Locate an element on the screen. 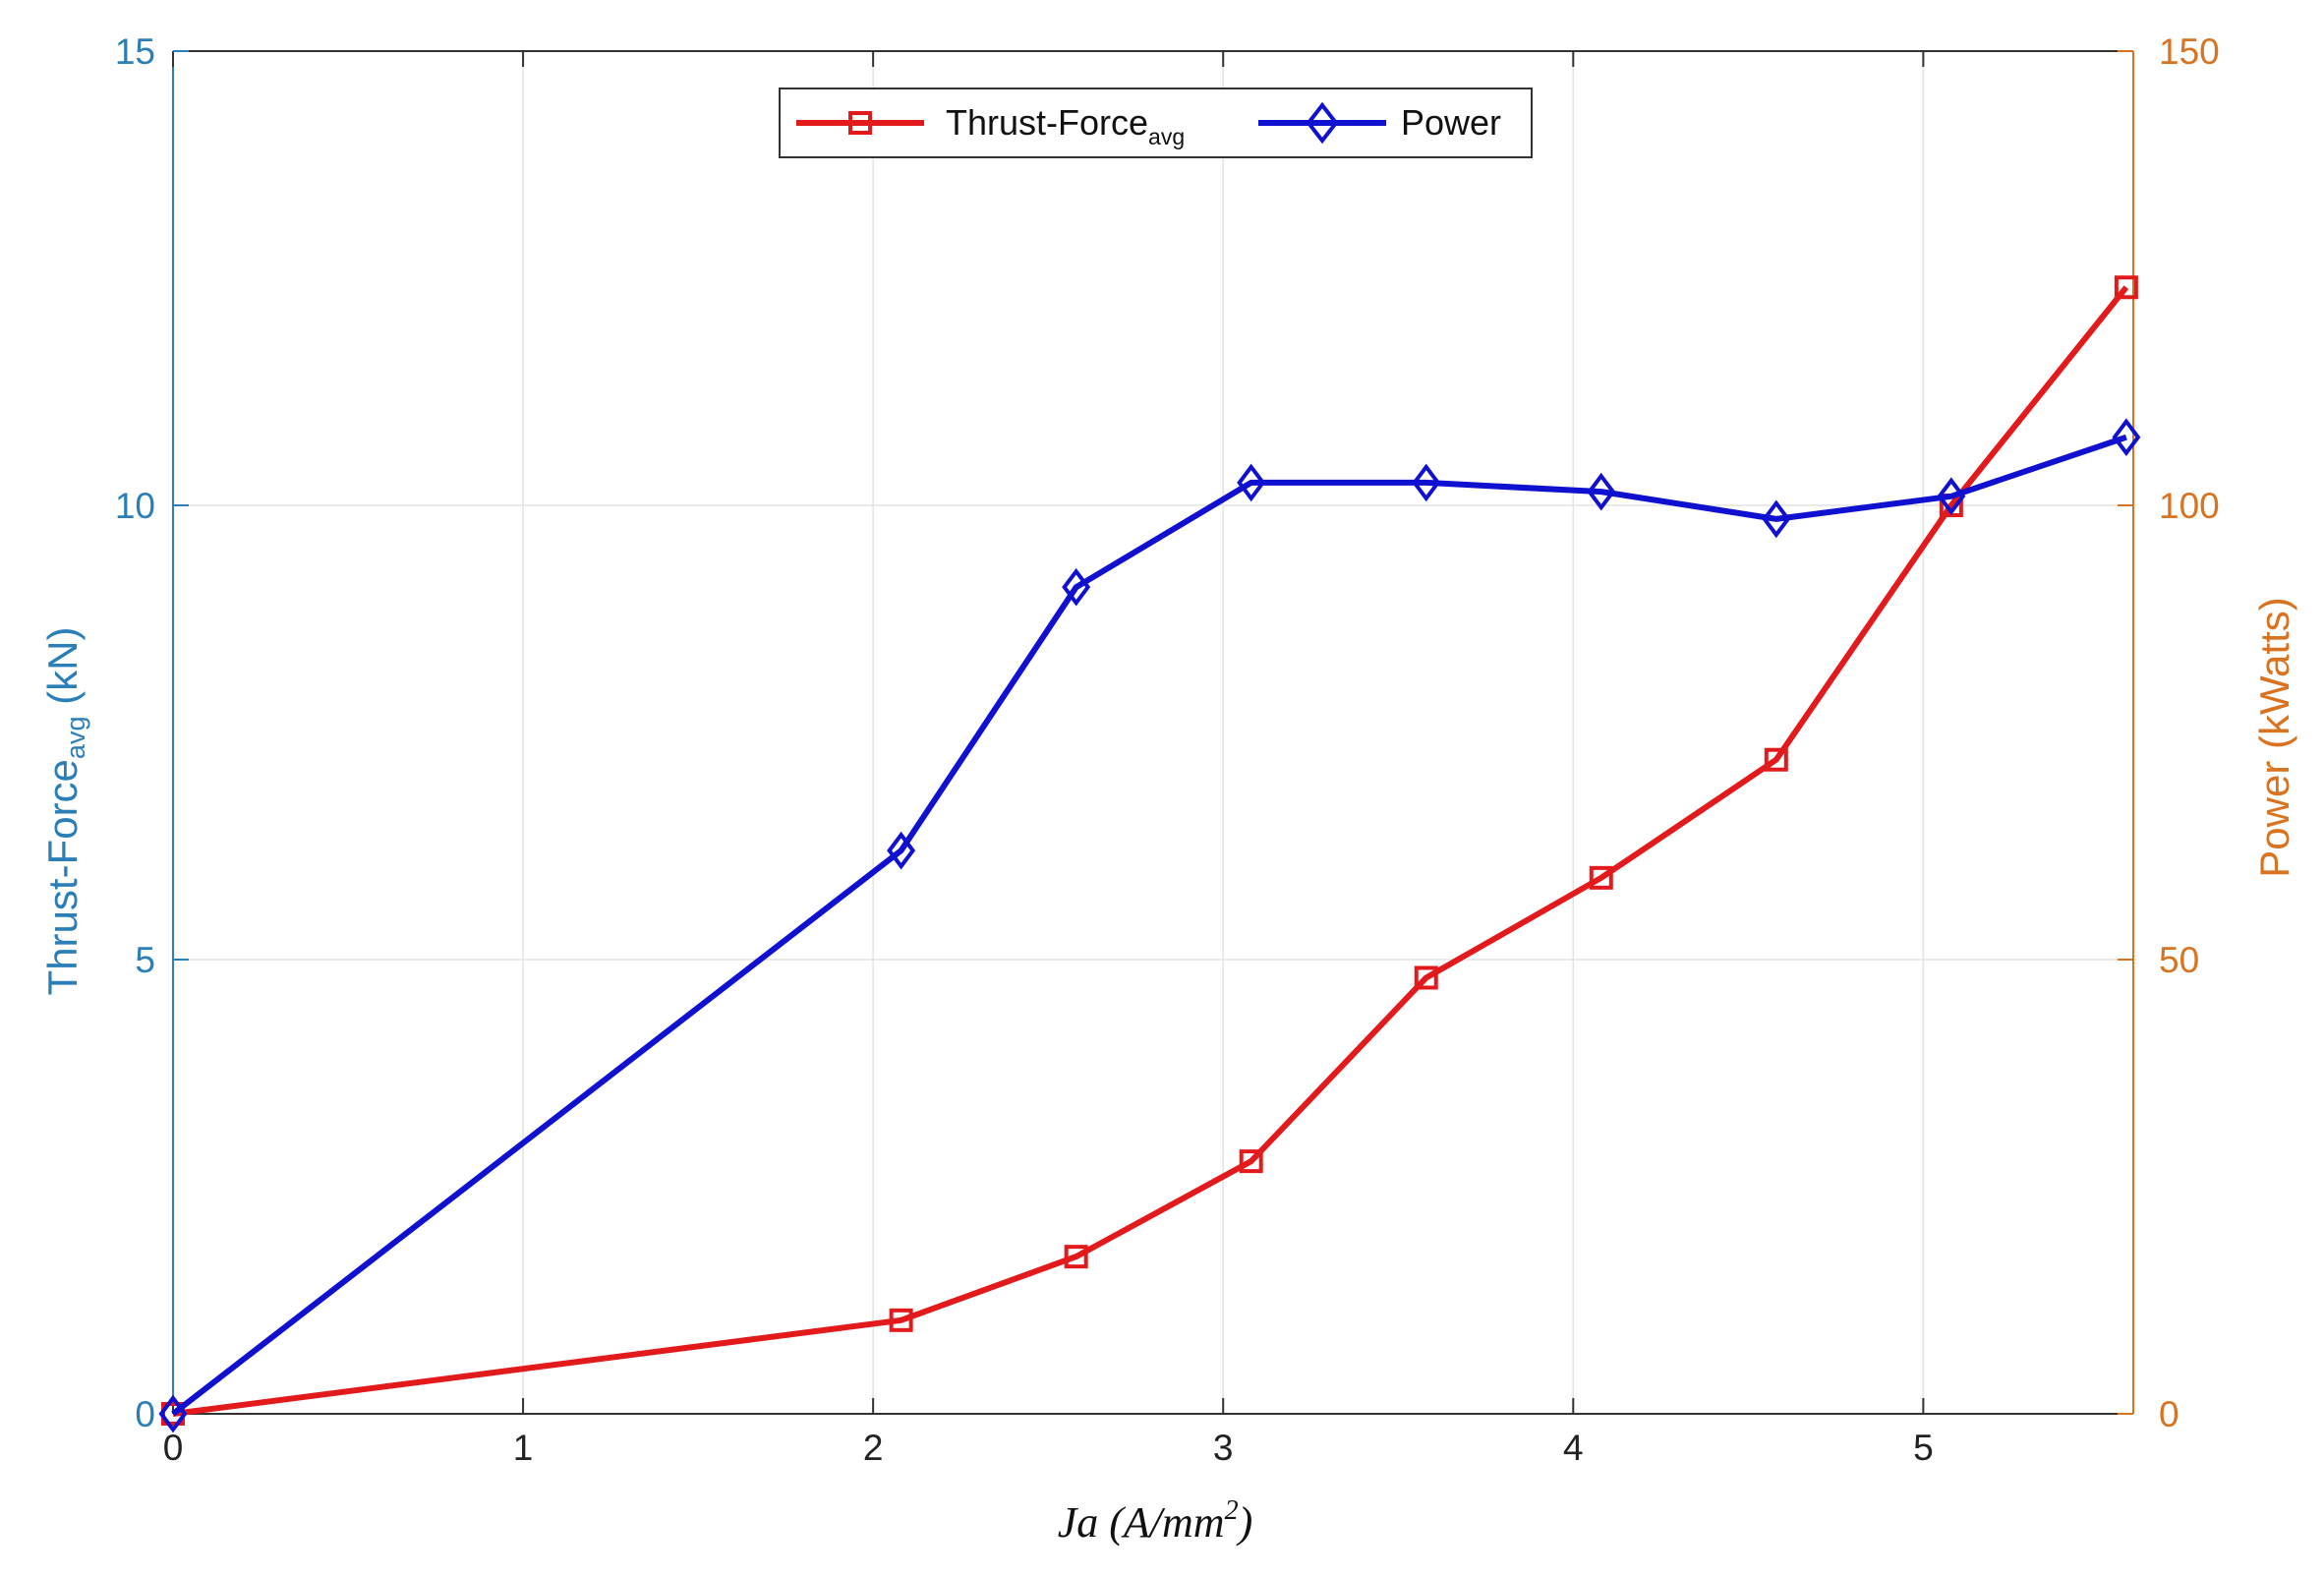  legend-label-thrust: Thrust-Forceavg is located at coordinates (1065, 125).